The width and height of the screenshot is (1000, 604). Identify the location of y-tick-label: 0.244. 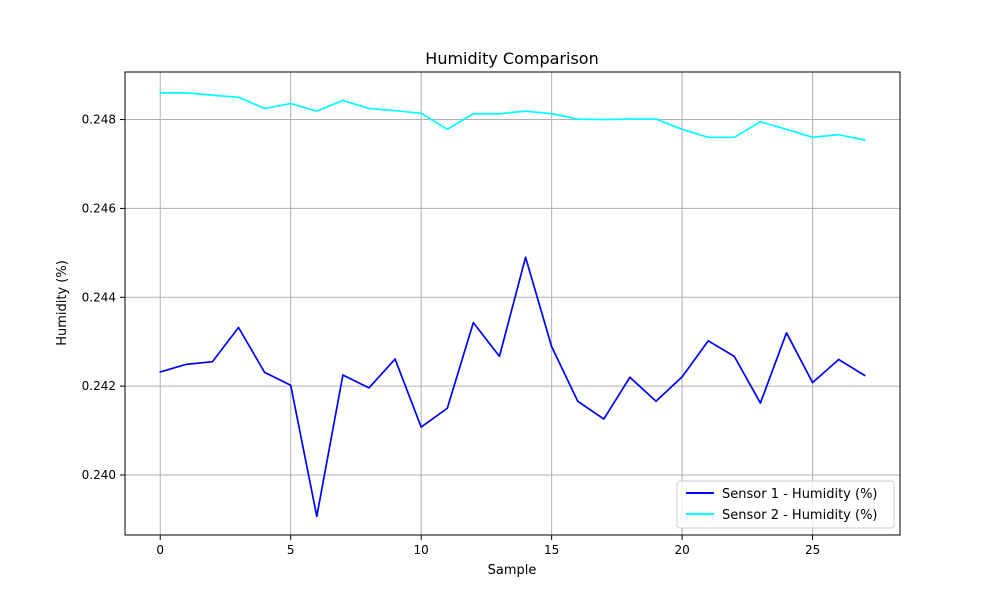
(99, 297).